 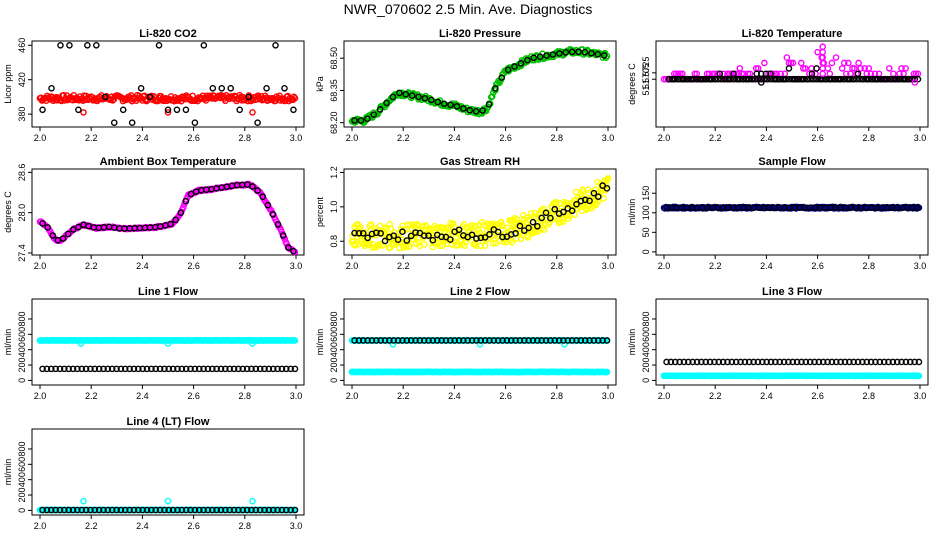 What do you see at coordinates (22, 380) in the screenshot?
I see `y-tick-label: 0` at bounding box center [22, 380].